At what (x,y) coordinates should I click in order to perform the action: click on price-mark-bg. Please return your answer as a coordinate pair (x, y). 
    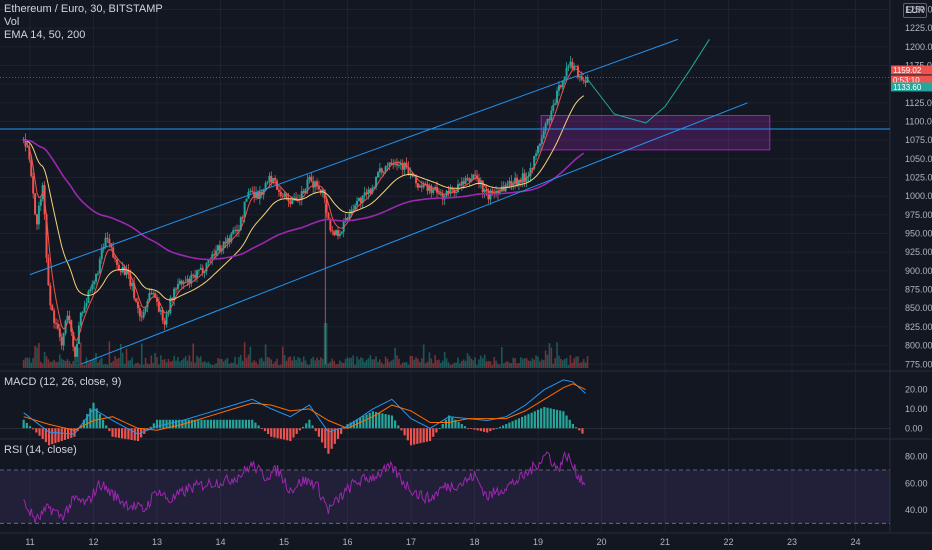
    Looking at the image, I should click on (911, 70).